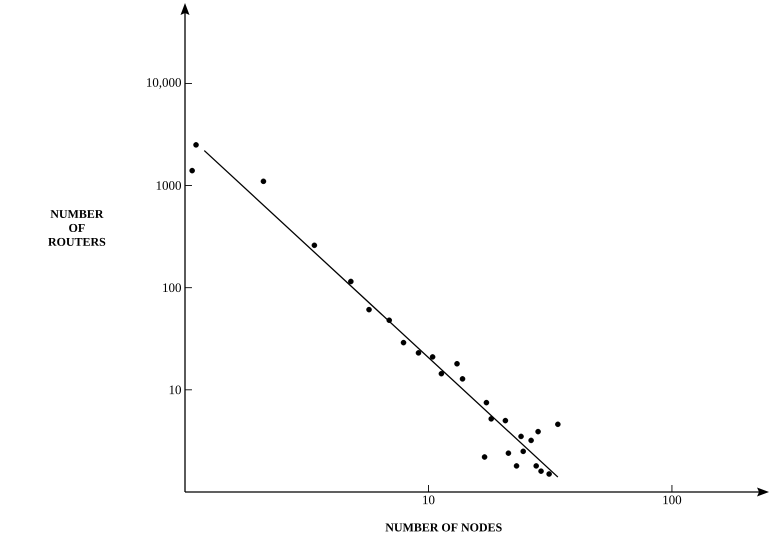 The width and height of the screenshot is (773, 548). What do you see at coordinates (168, 185) in the screenshot?
I see `y-tick-label: 1000` at bounding box center [168, 185].